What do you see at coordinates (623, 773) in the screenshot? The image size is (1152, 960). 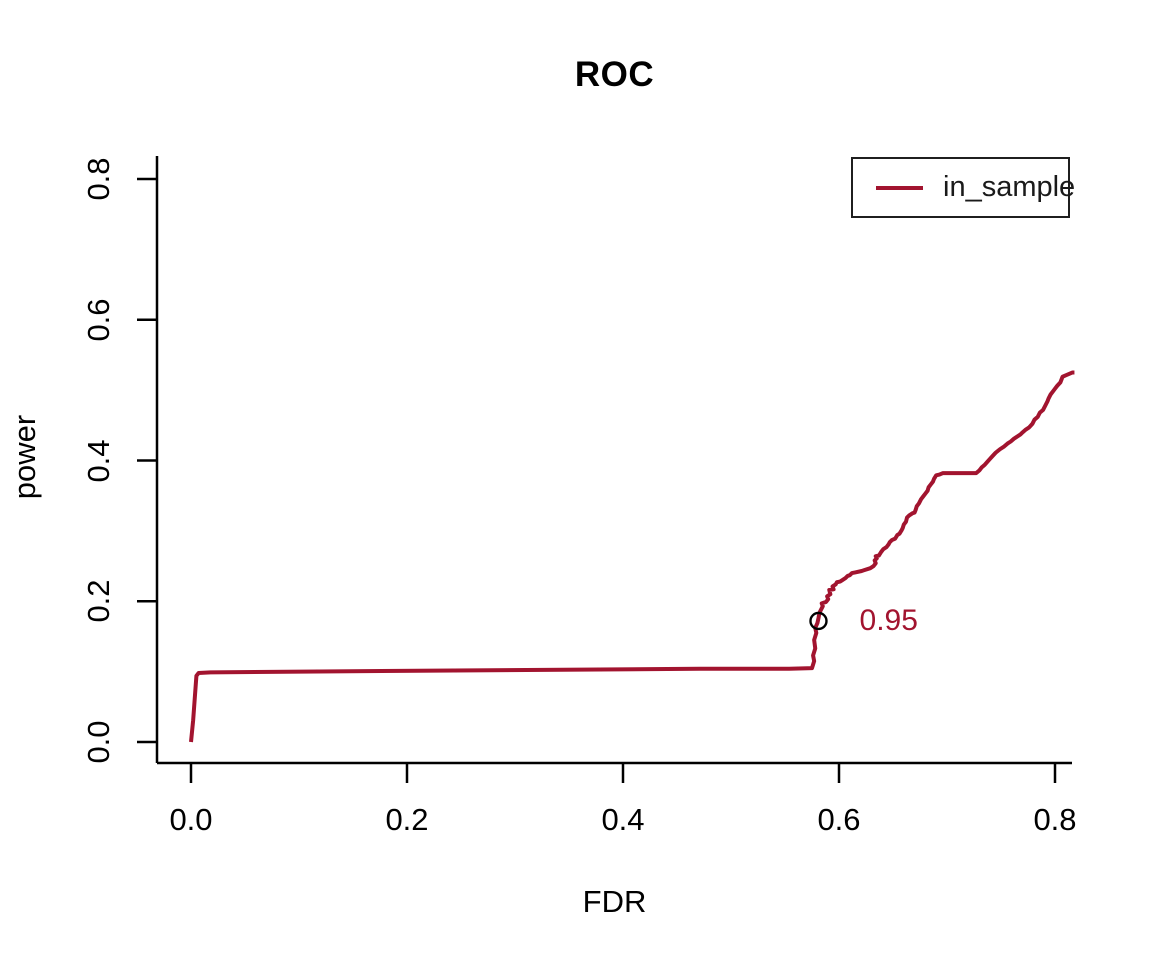 I see `x-axis-ticks` at bounding box center [623, 773].